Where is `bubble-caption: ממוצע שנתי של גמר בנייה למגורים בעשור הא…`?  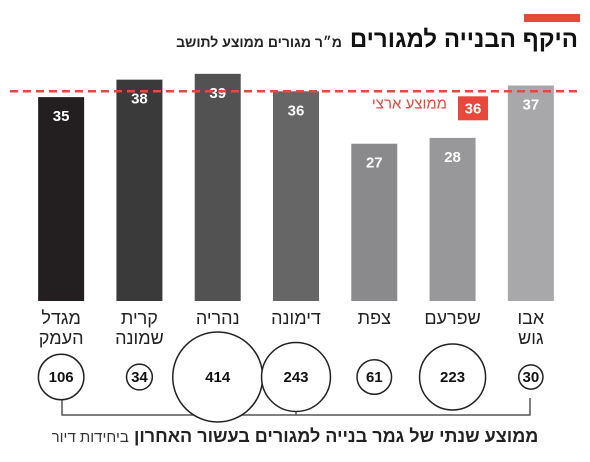
bubble-caption: ממוצע שנתי של גמר בנייה למגורים בעשור הא… is located at coordinates (295, 436).